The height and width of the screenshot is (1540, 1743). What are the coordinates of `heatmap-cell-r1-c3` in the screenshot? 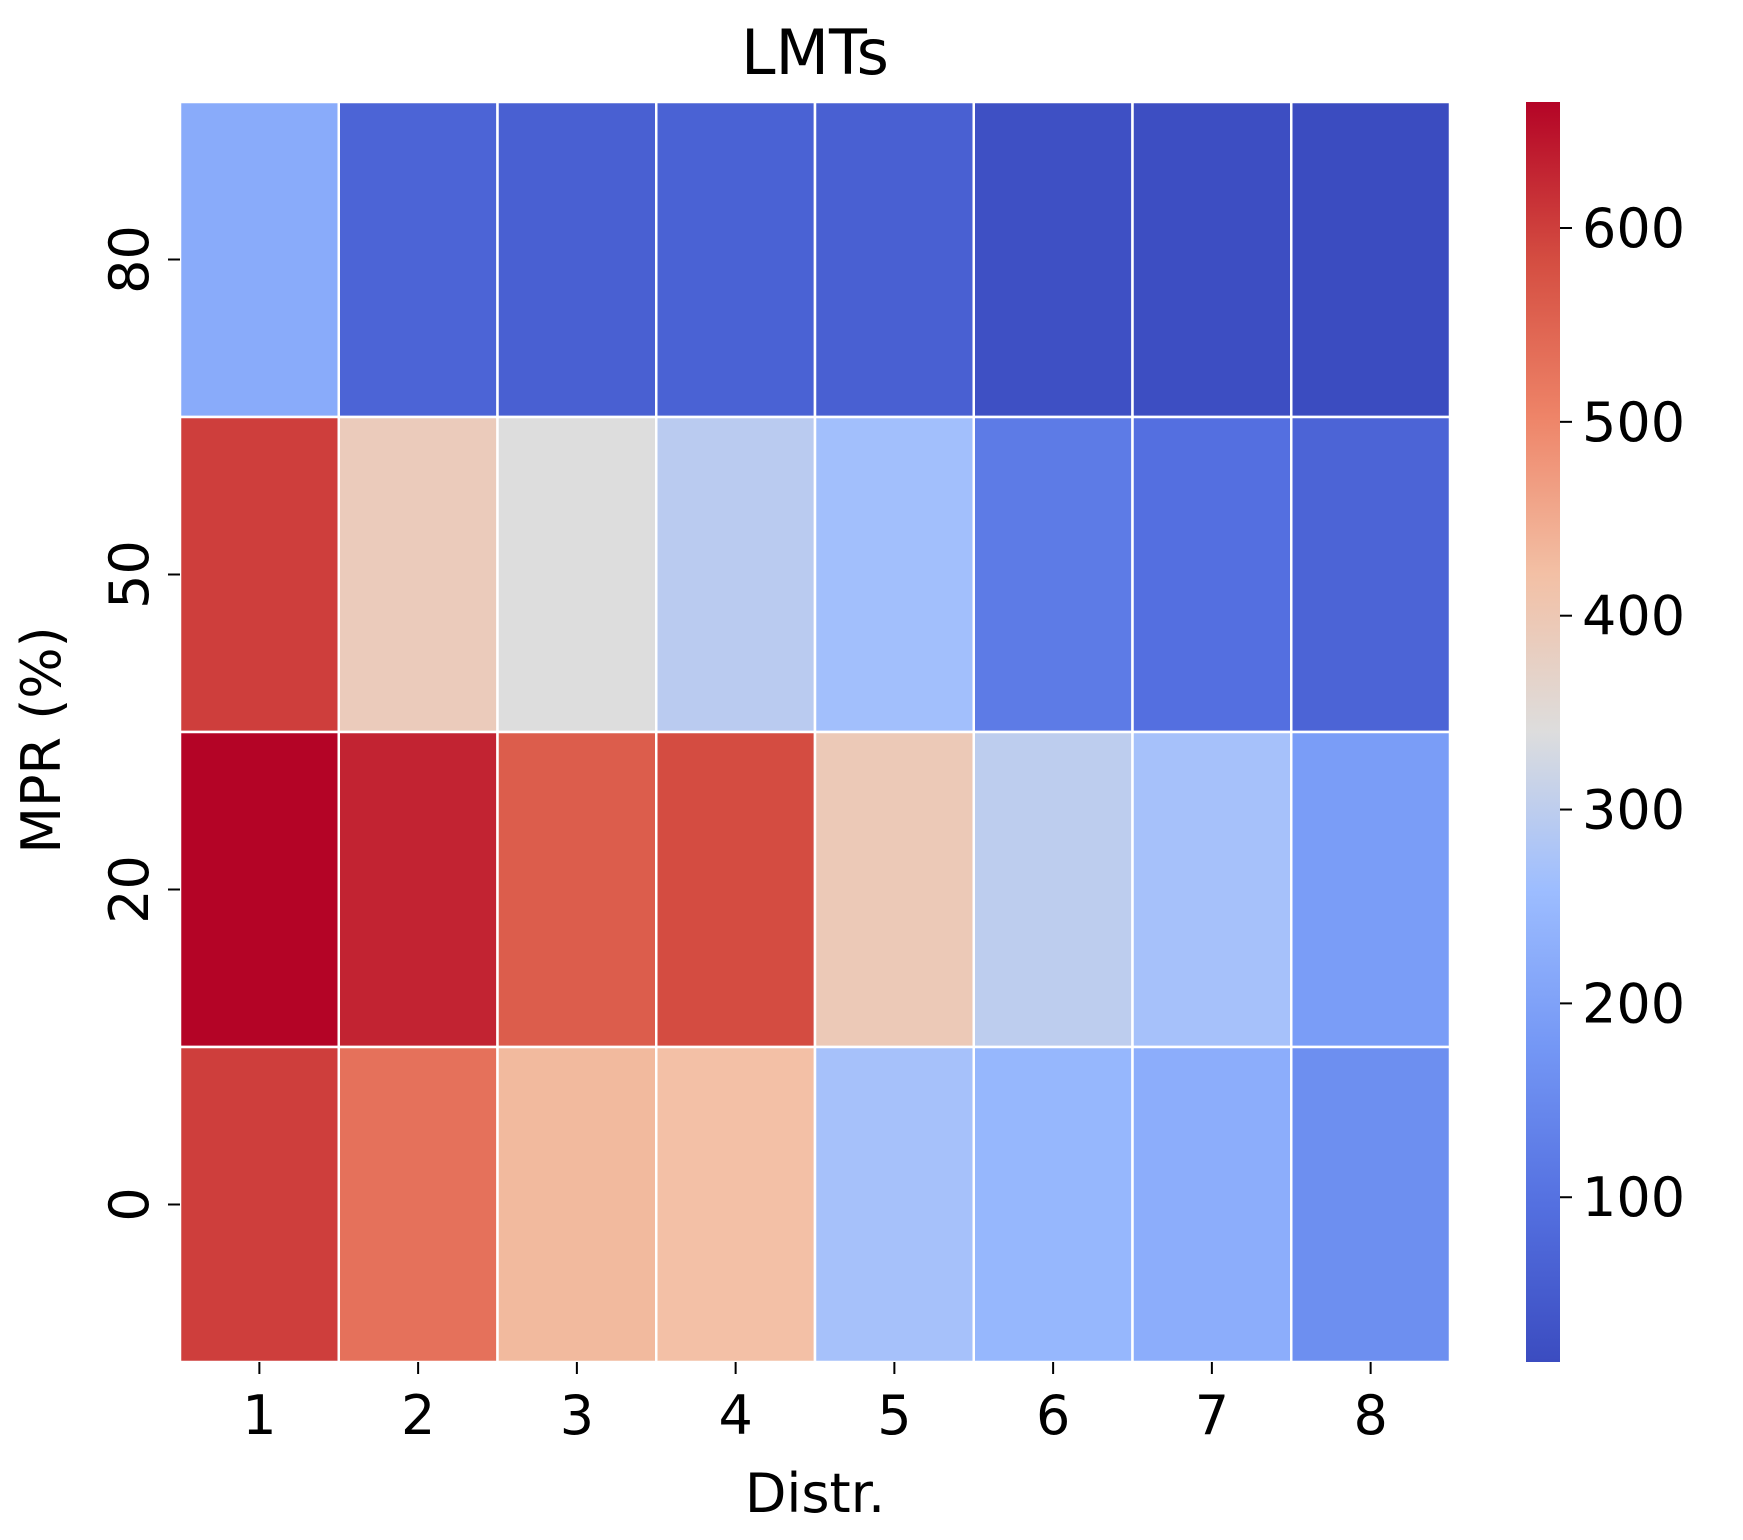 It's located at (736, 574).